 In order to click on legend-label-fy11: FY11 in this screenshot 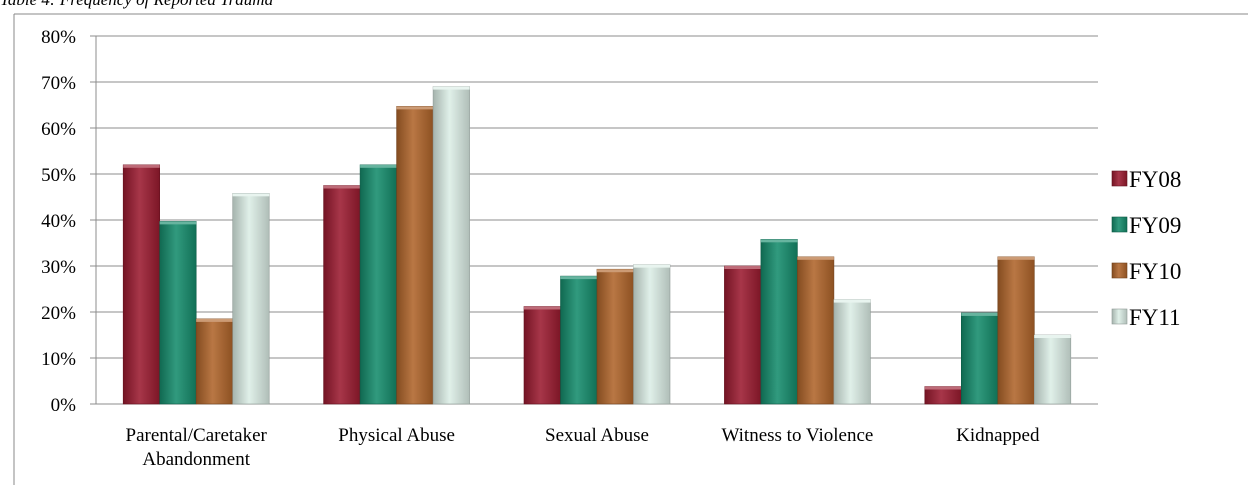, I will do `click(1155, 317)`.